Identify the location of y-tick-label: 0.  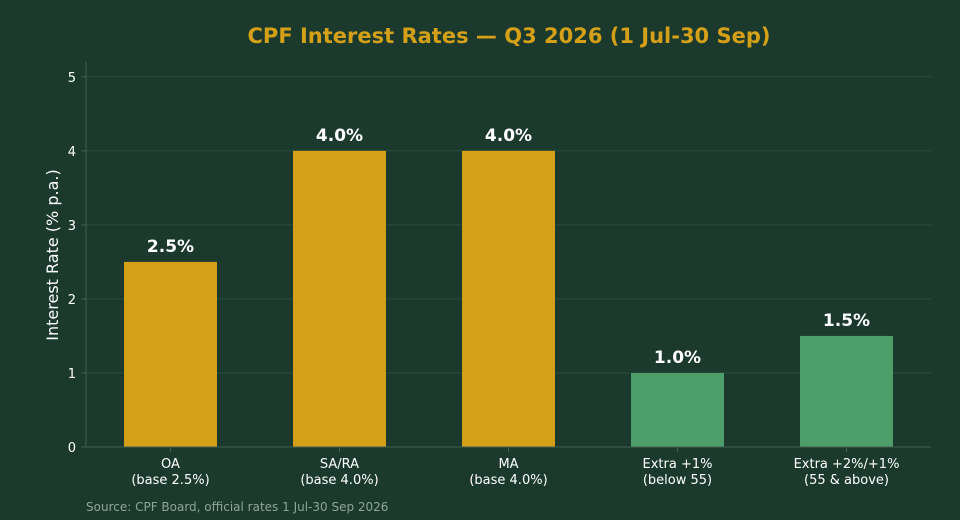
(72, 448).